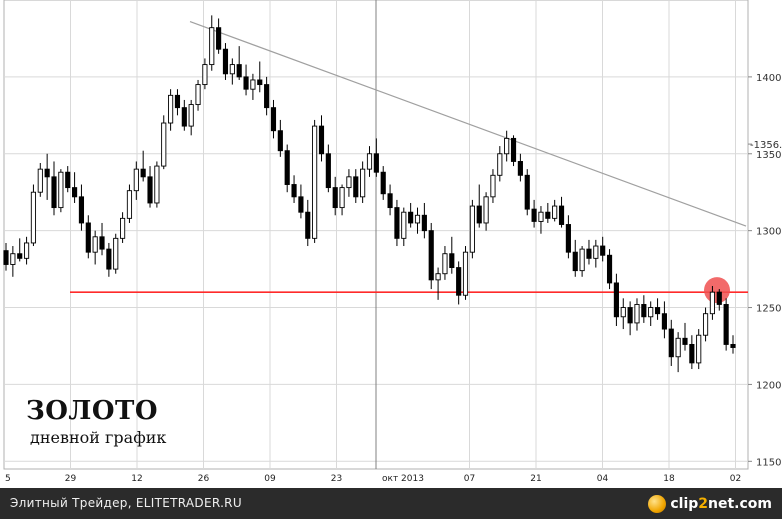 This screenshot has width=782, height=519. What do you see at coordinates (768, 385) in the screenshot?
I see `y-tick-label: 1200` at bounding box center [768, 385].